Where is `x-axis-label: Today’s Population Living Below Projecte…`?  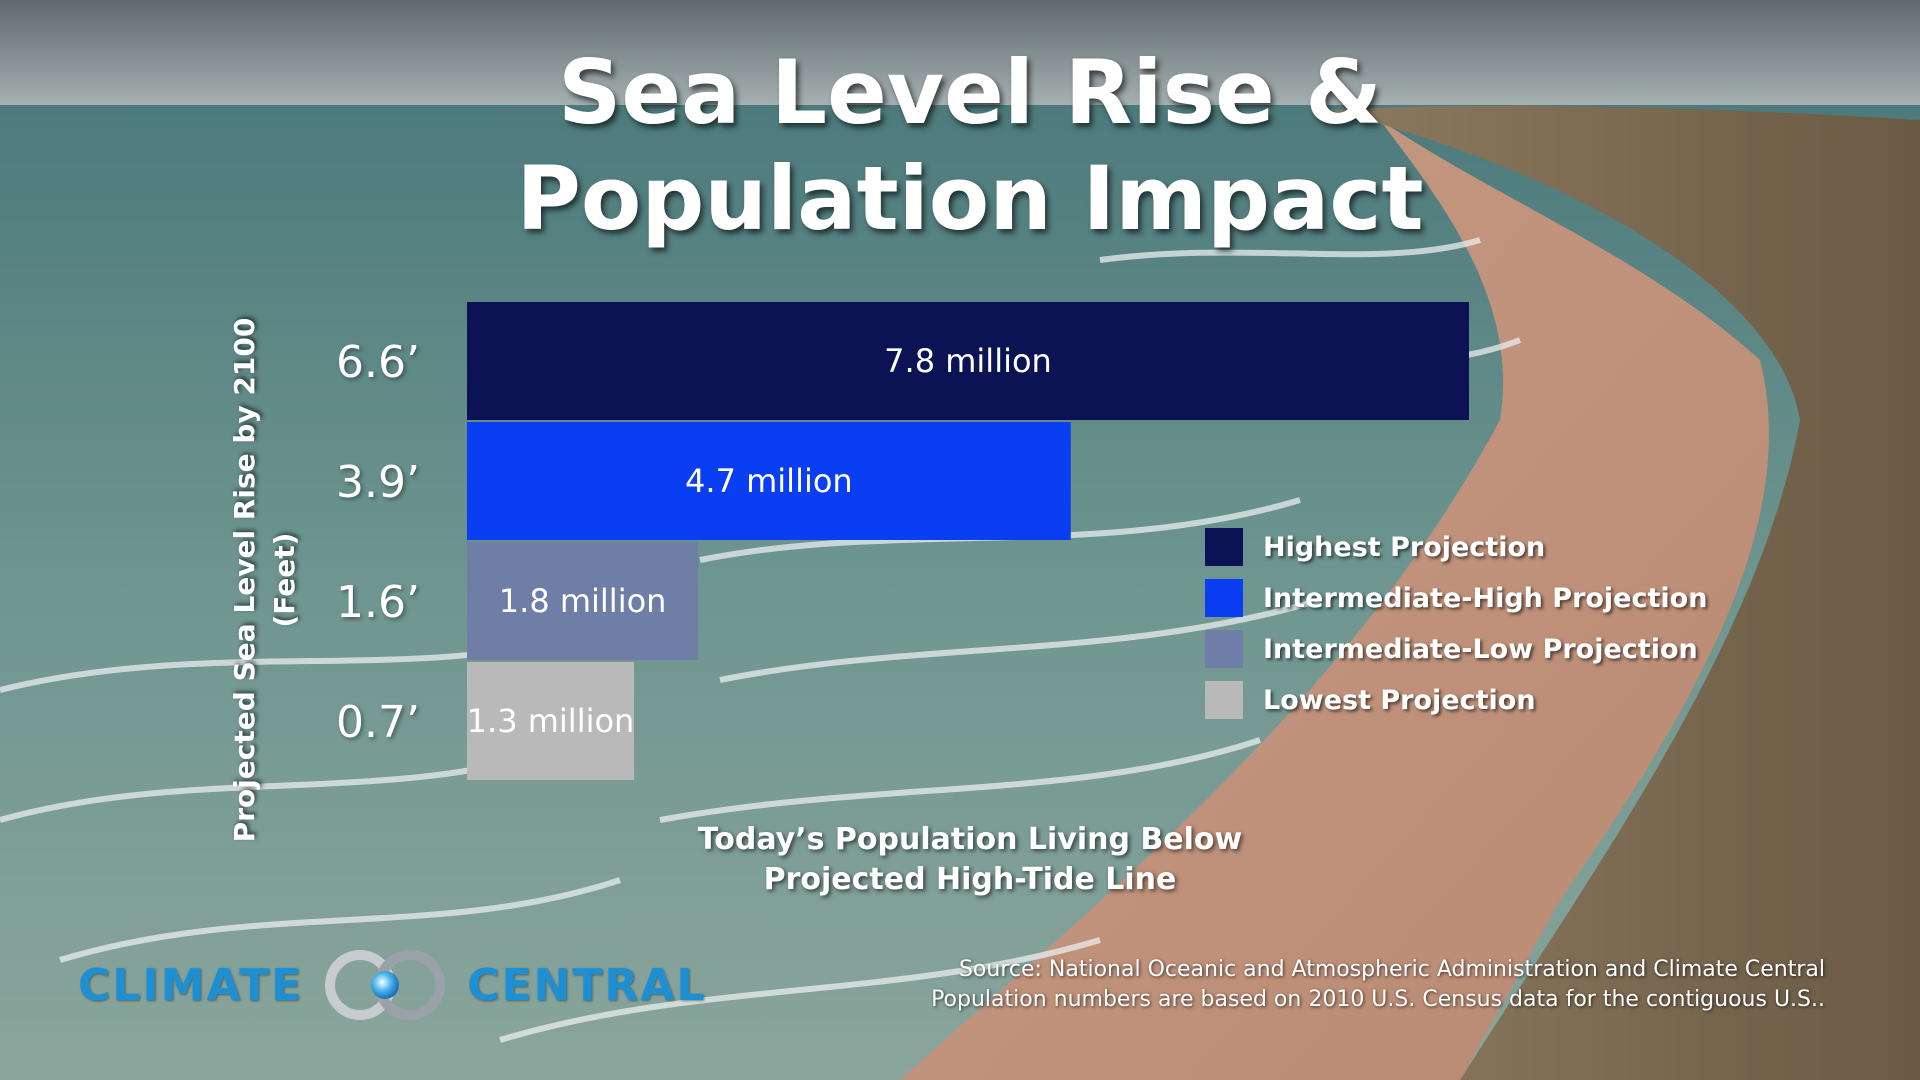 x-axis-label: Today’s Population Living Below Projecte… is located at coordinates (970, 860).